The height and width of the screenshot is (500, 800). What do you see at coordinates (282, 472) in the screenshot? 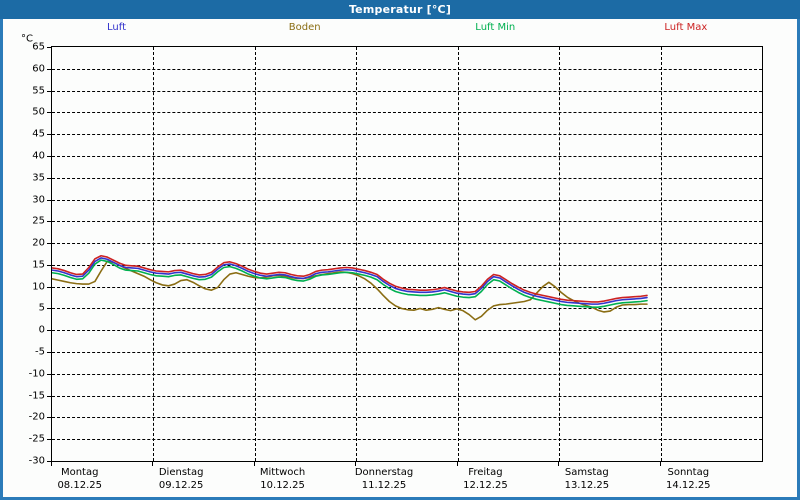
I see `x-axis-day-name: Mittwoch` at bounding box center [282, 472].